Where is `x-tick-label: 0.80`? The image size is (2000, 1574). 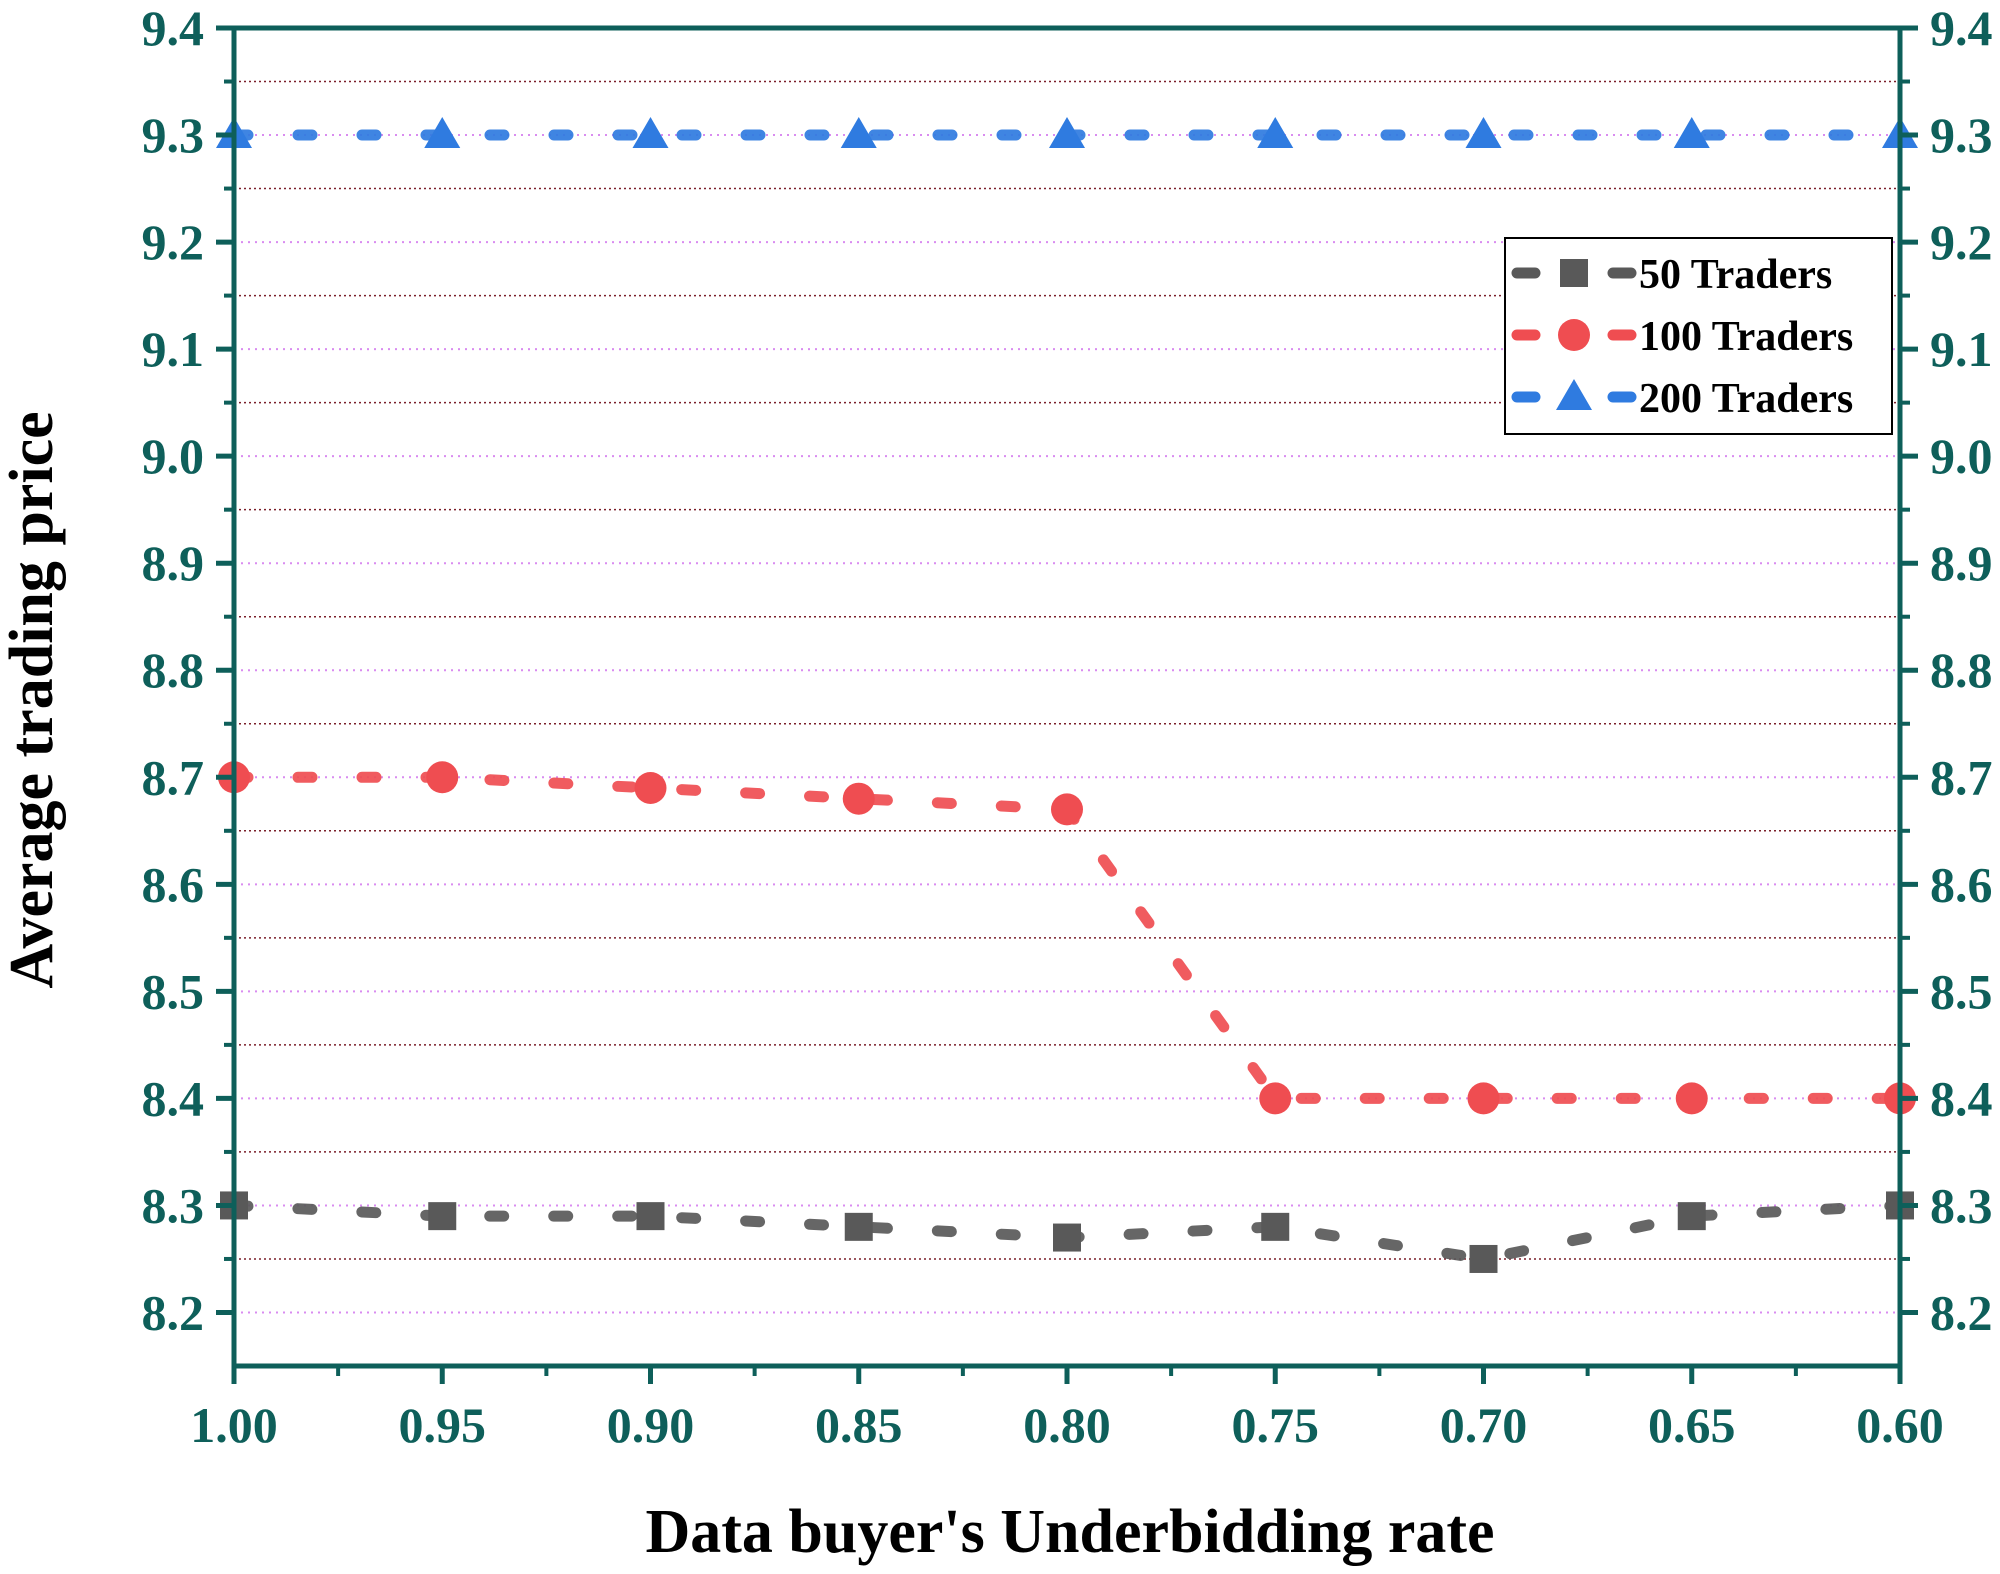
x-tick-label: 0.80 is located at coordinates (1067, 1425).